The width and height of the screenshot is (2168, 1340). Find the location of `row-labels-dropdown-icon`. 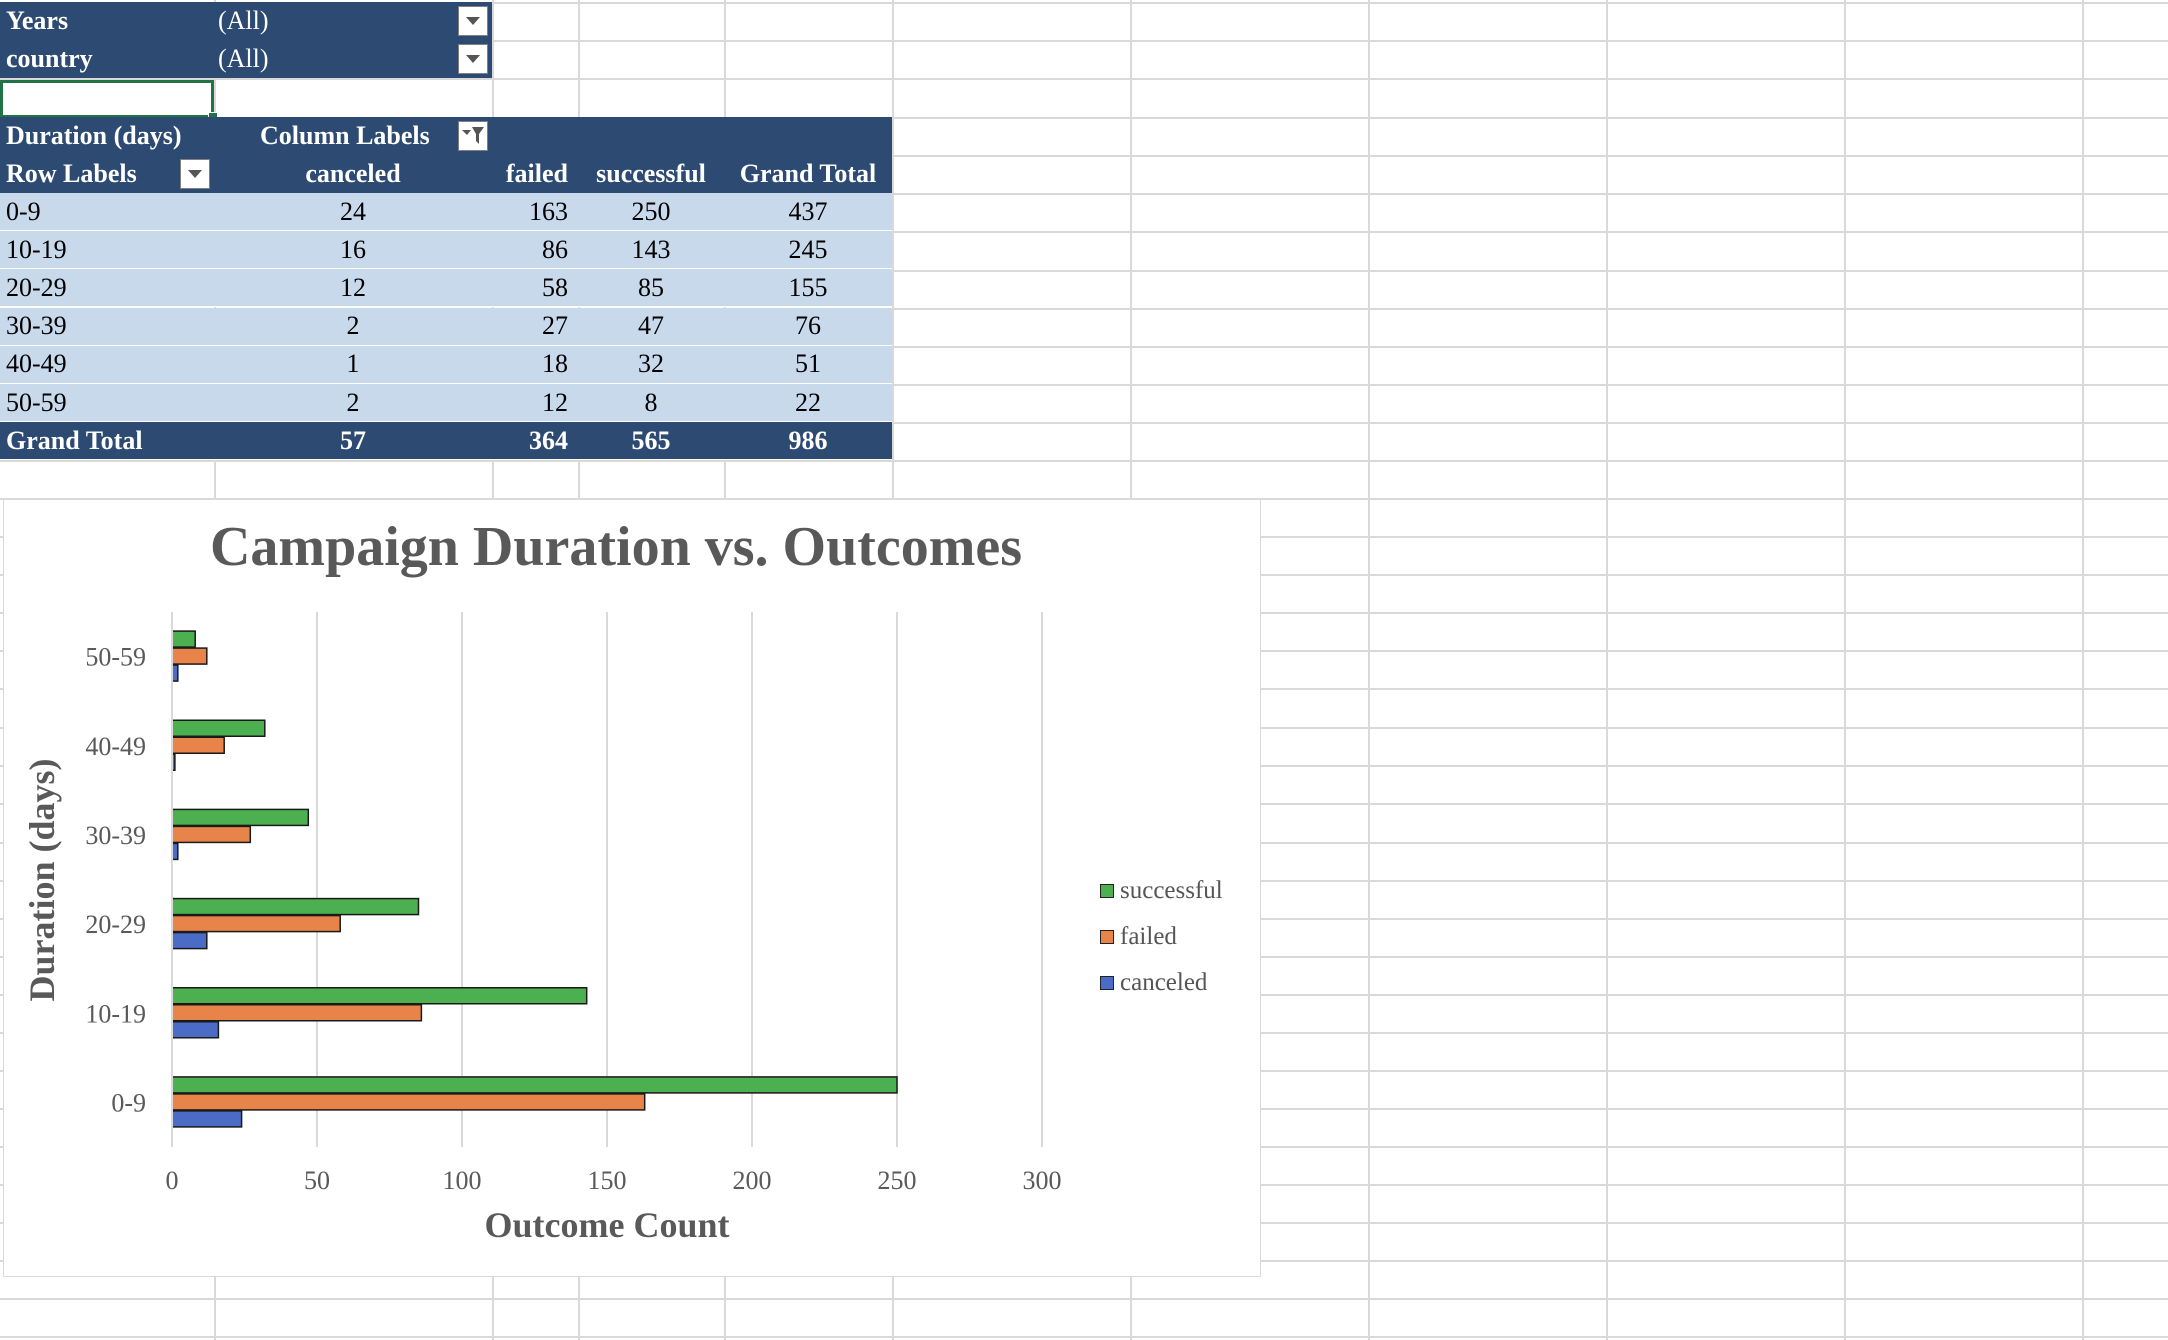

row-labels-dropdown-icon is located at coordinates (195, 174).